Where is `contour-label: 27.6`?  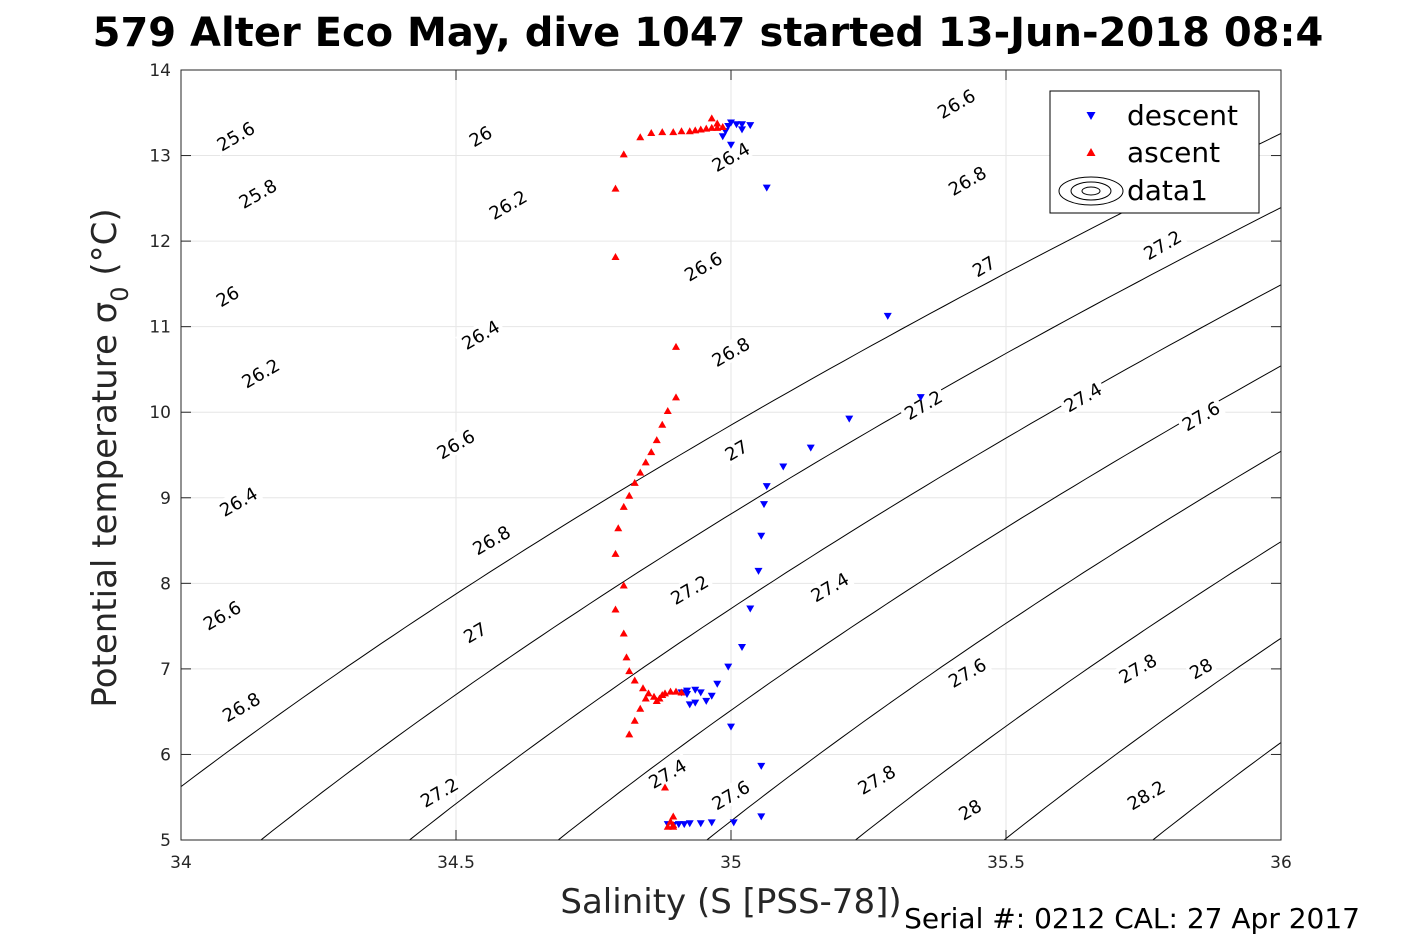
contour-label: 27.6 is located at coordinates (967, 672).